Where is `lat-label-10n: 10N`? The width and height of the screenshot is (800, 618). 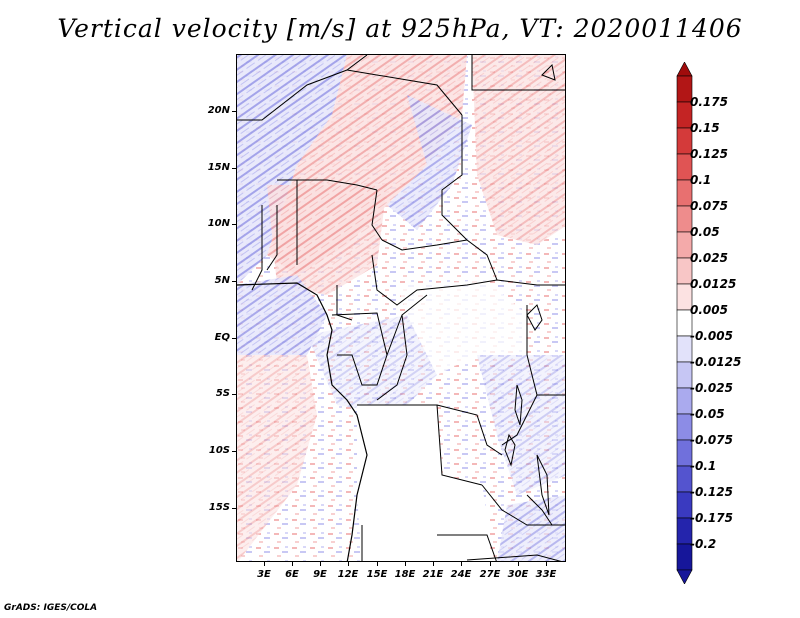
lat-label-10n: 10N is located at coordinates (218, 223).